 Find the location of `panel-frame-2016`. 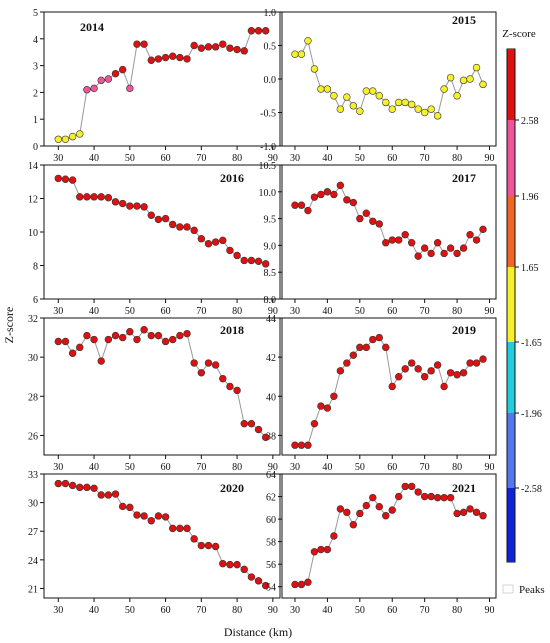

panel-frame-2016 is located at coordinates (162, 232).